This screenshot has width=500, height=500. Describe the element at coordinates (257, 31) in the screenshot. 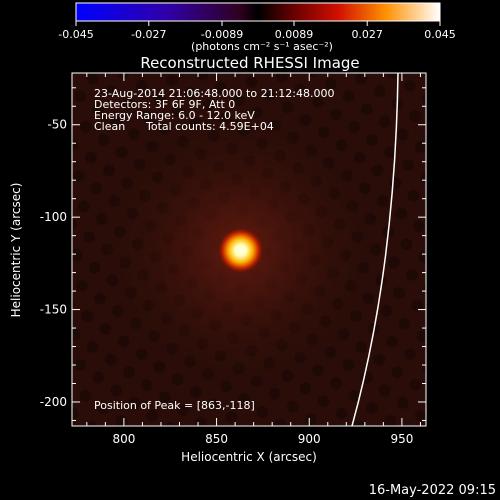

I see `colorbar-ticks: -0.045 -0.027 -0.0089 0.0089 0.027 0.045` at that location.